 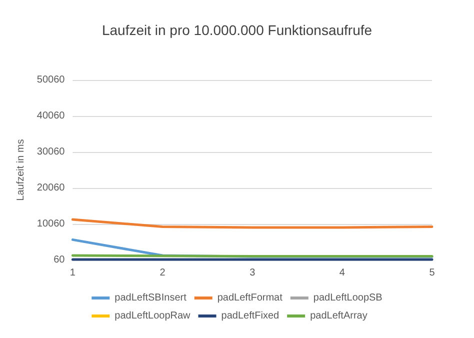 What do you see at coordinates (73, 273) in the screenshot?
I see `x-tick-label: 1` at bounding box center [73, 273].